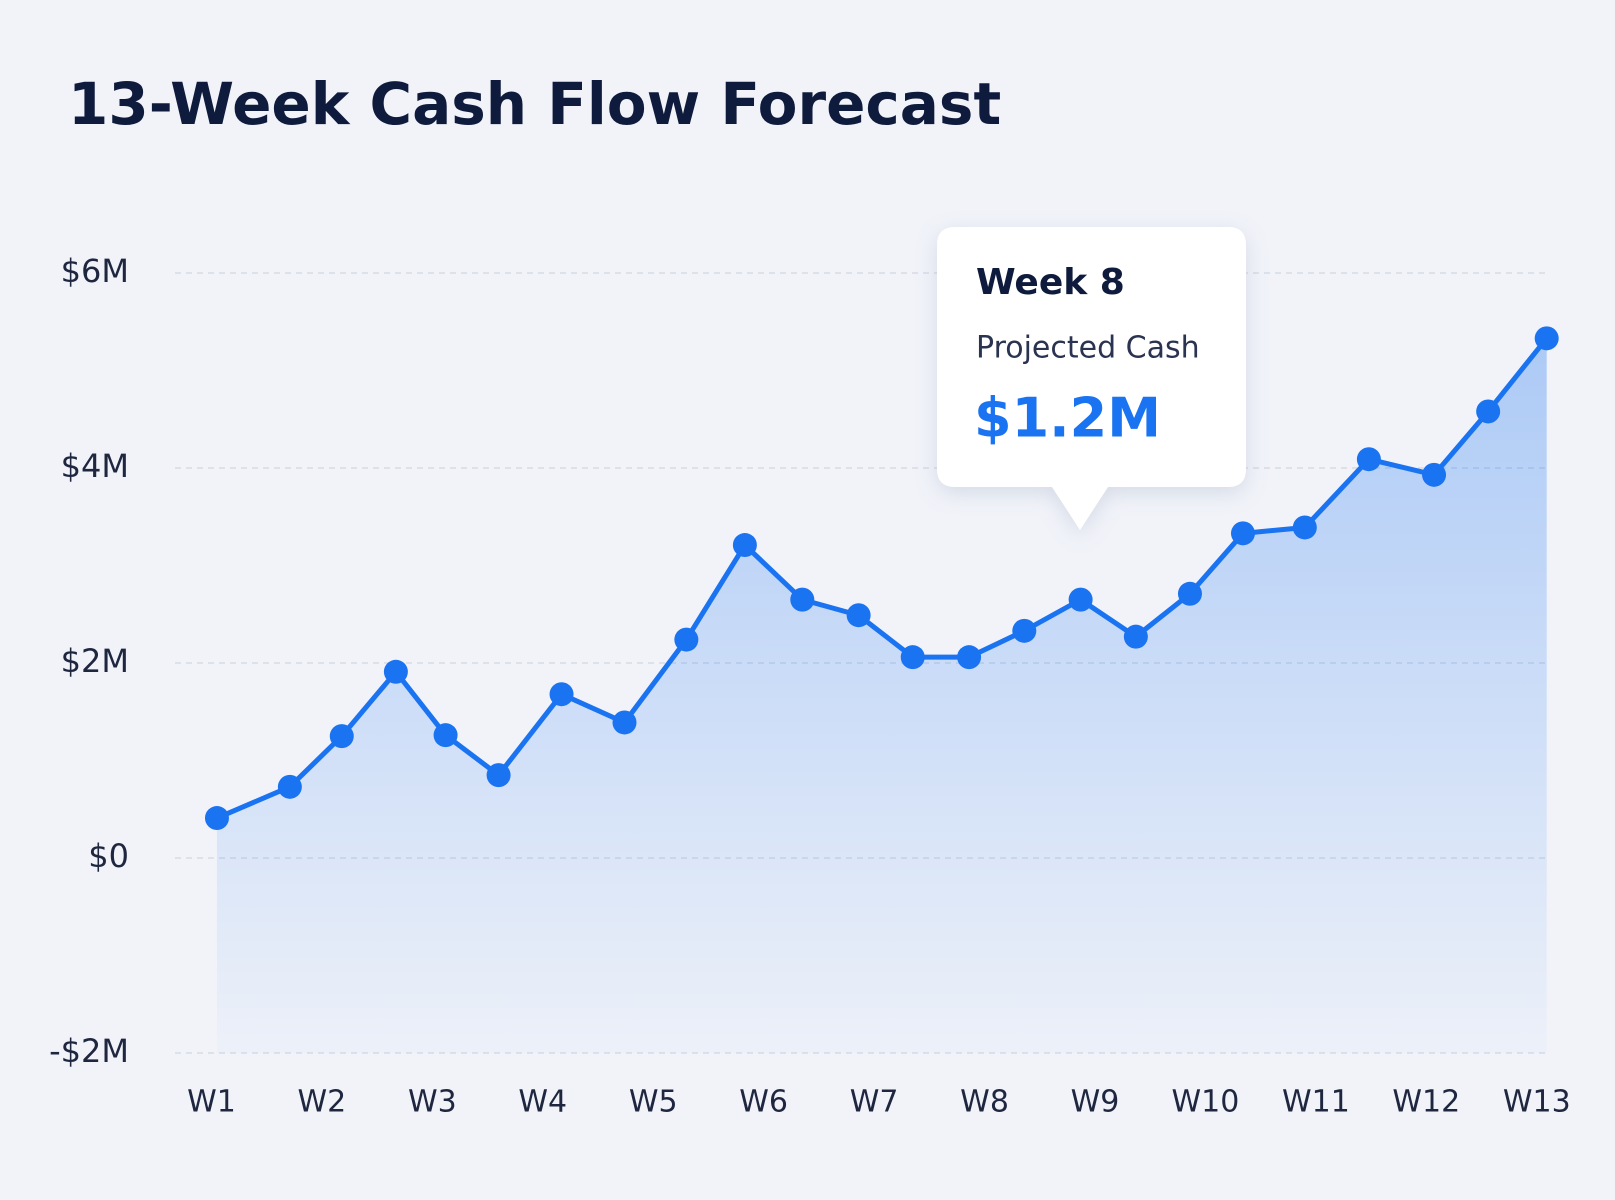  What do you see at coordinates (1095, 1102) in the screenshot?
I see `x-tick-label: W9` at bounding box center [1095, 1102].